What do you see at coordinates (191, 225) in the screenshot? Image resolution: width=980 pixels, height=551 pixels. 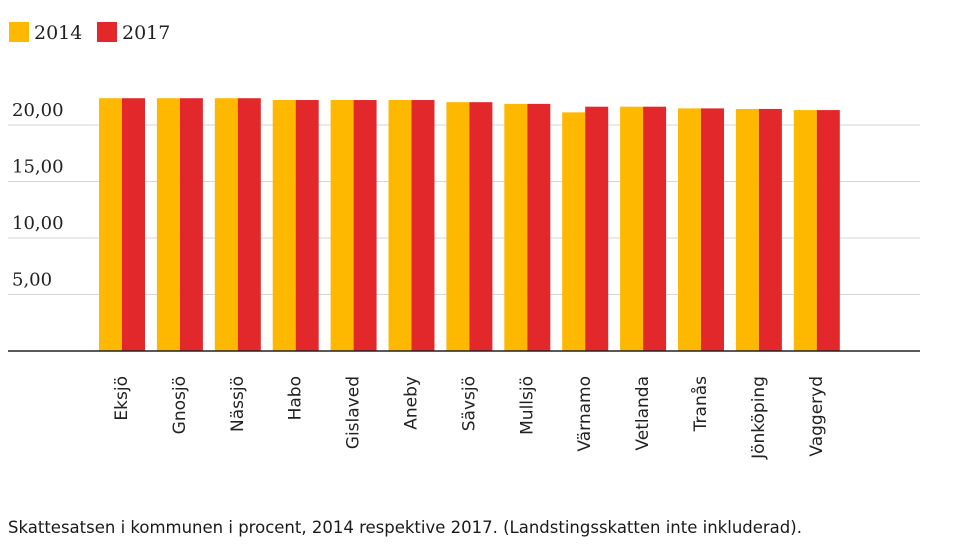 I see `bar-gnosjo-2017` at bounding box center [191, 225].